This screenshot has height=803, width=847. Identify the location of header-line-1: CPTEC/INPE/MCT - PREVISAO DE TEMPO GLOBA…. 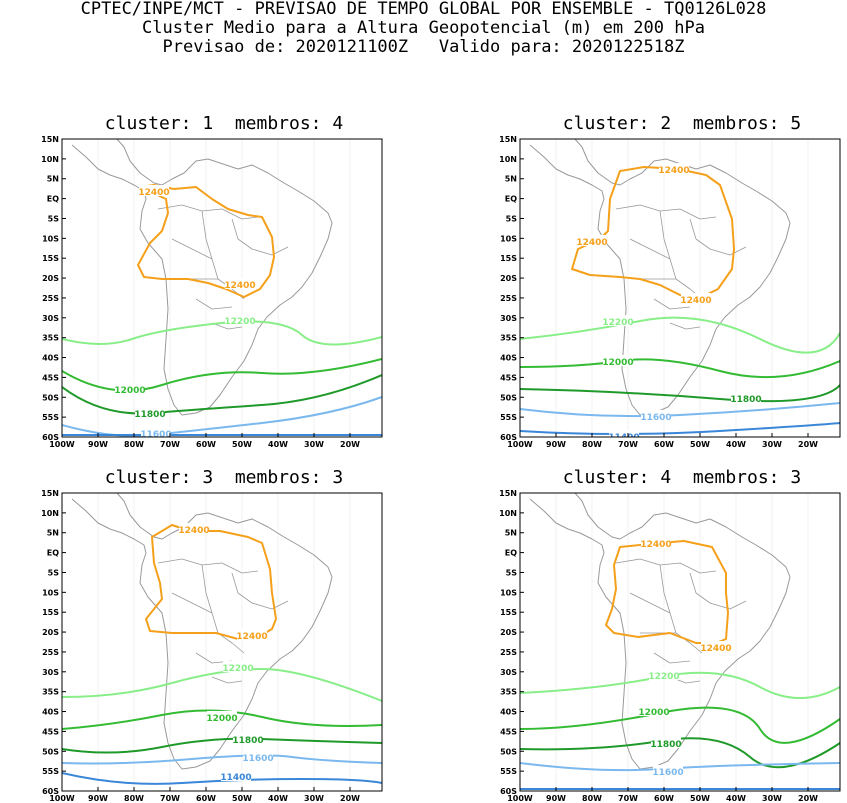
(423, 9).